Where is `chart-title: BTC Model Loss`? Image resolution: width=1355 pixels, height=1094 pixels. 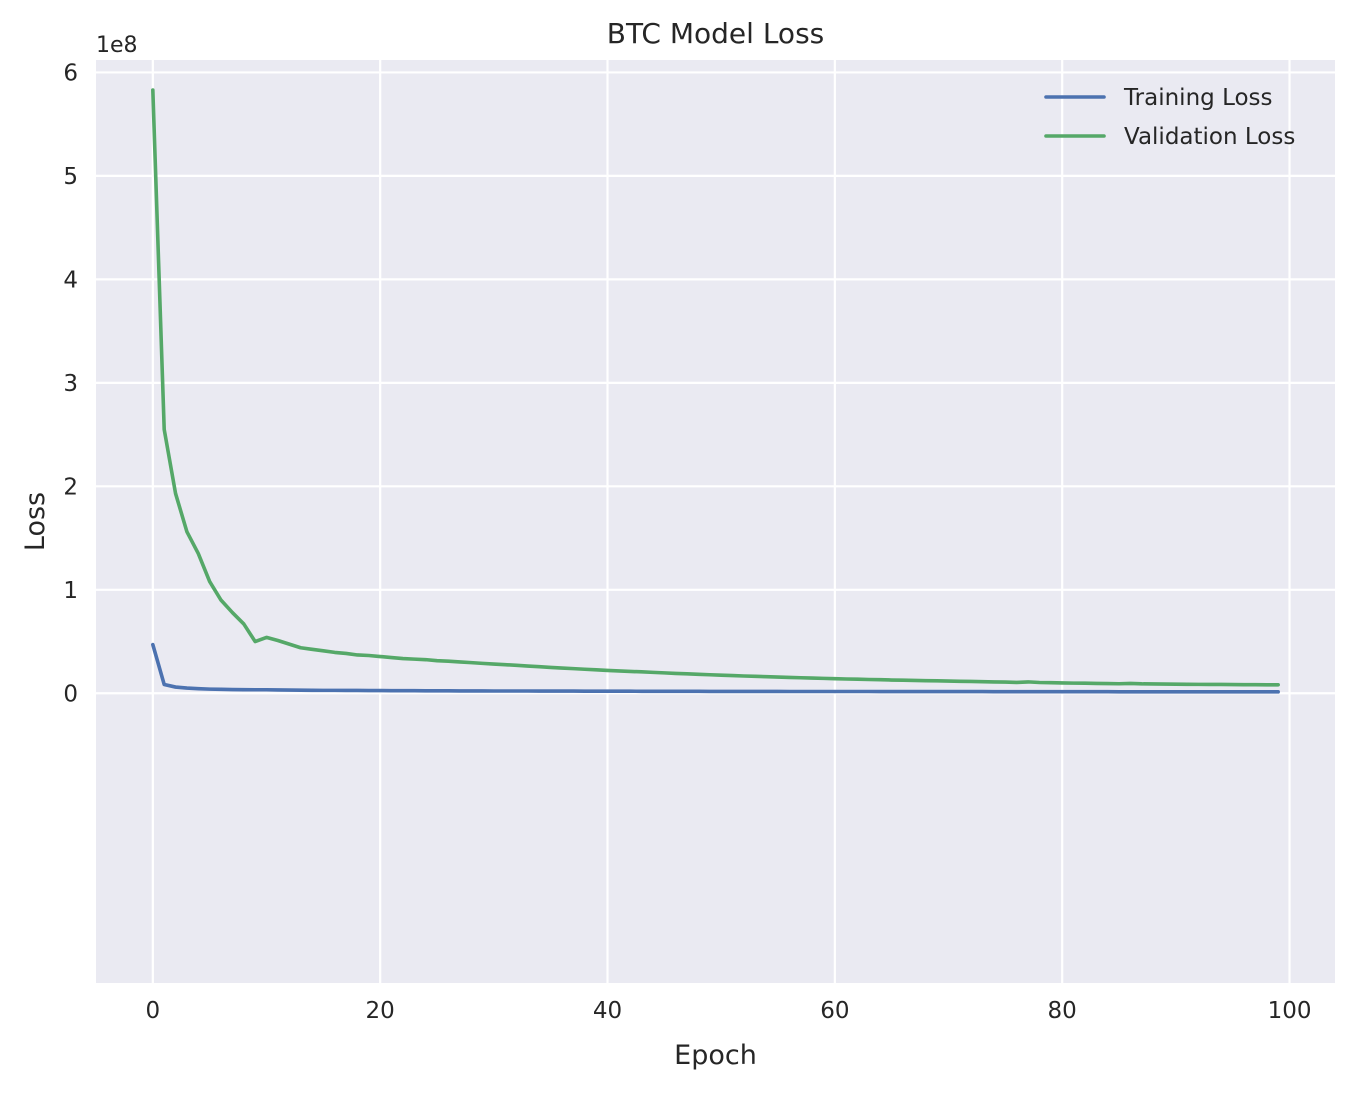 chart-title: BTC Model Loss is located at coordinates (716, 33).